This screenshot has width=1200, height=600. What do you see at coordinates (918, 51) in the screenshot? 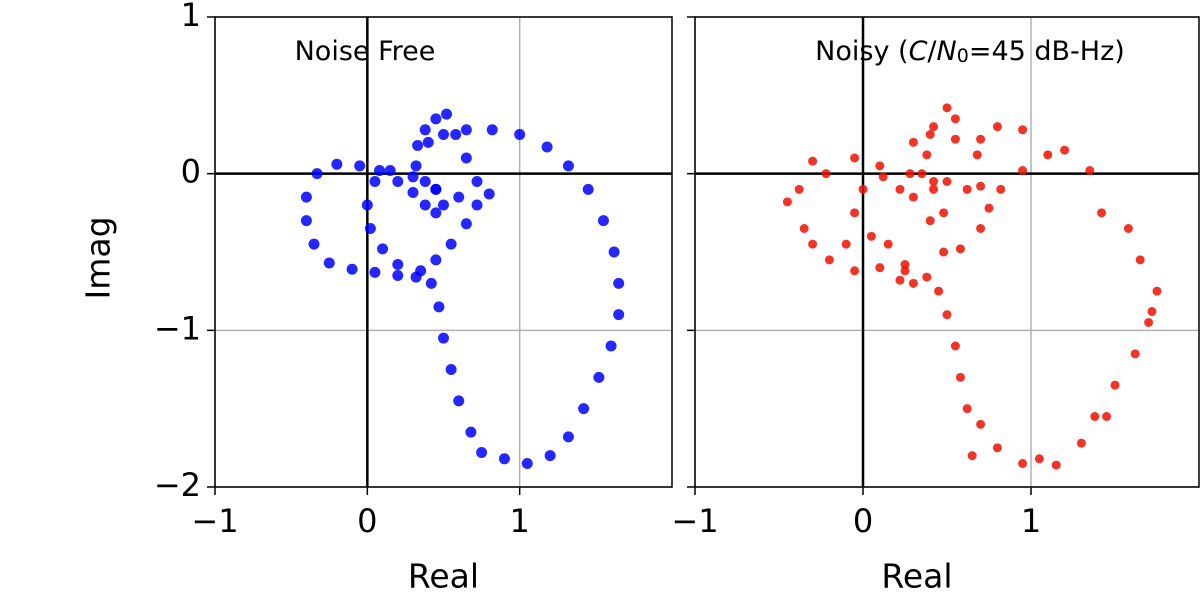
I see `annotation-part: C` at bounding box center [918, 51].